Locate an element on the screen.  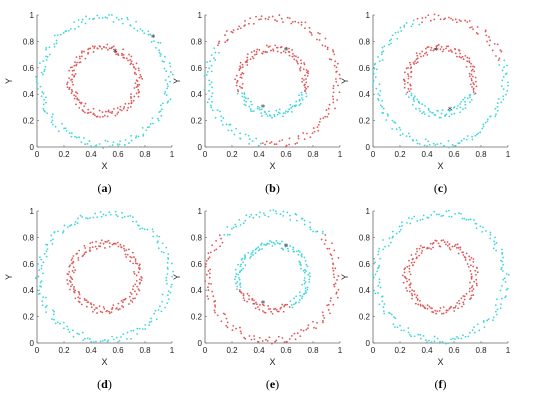
cluster-center-marker: * is located at coordinates (153, 38).